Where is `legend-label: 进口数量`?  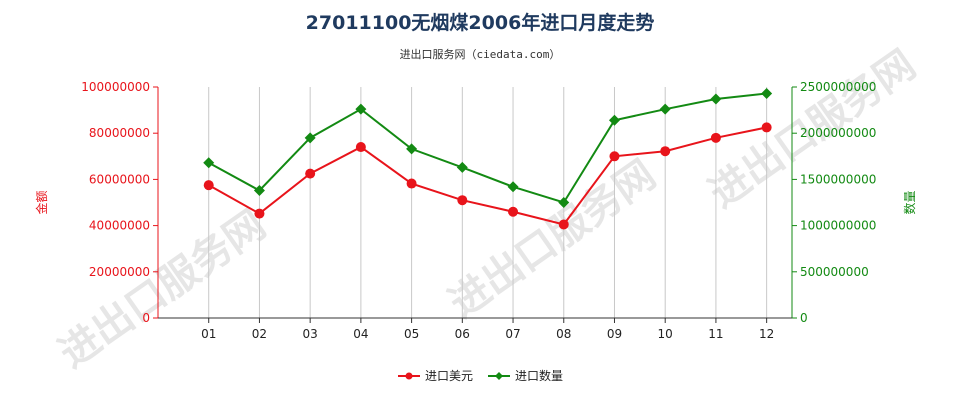
legend-label: 进口数量 is located at coordinates (539, 375).